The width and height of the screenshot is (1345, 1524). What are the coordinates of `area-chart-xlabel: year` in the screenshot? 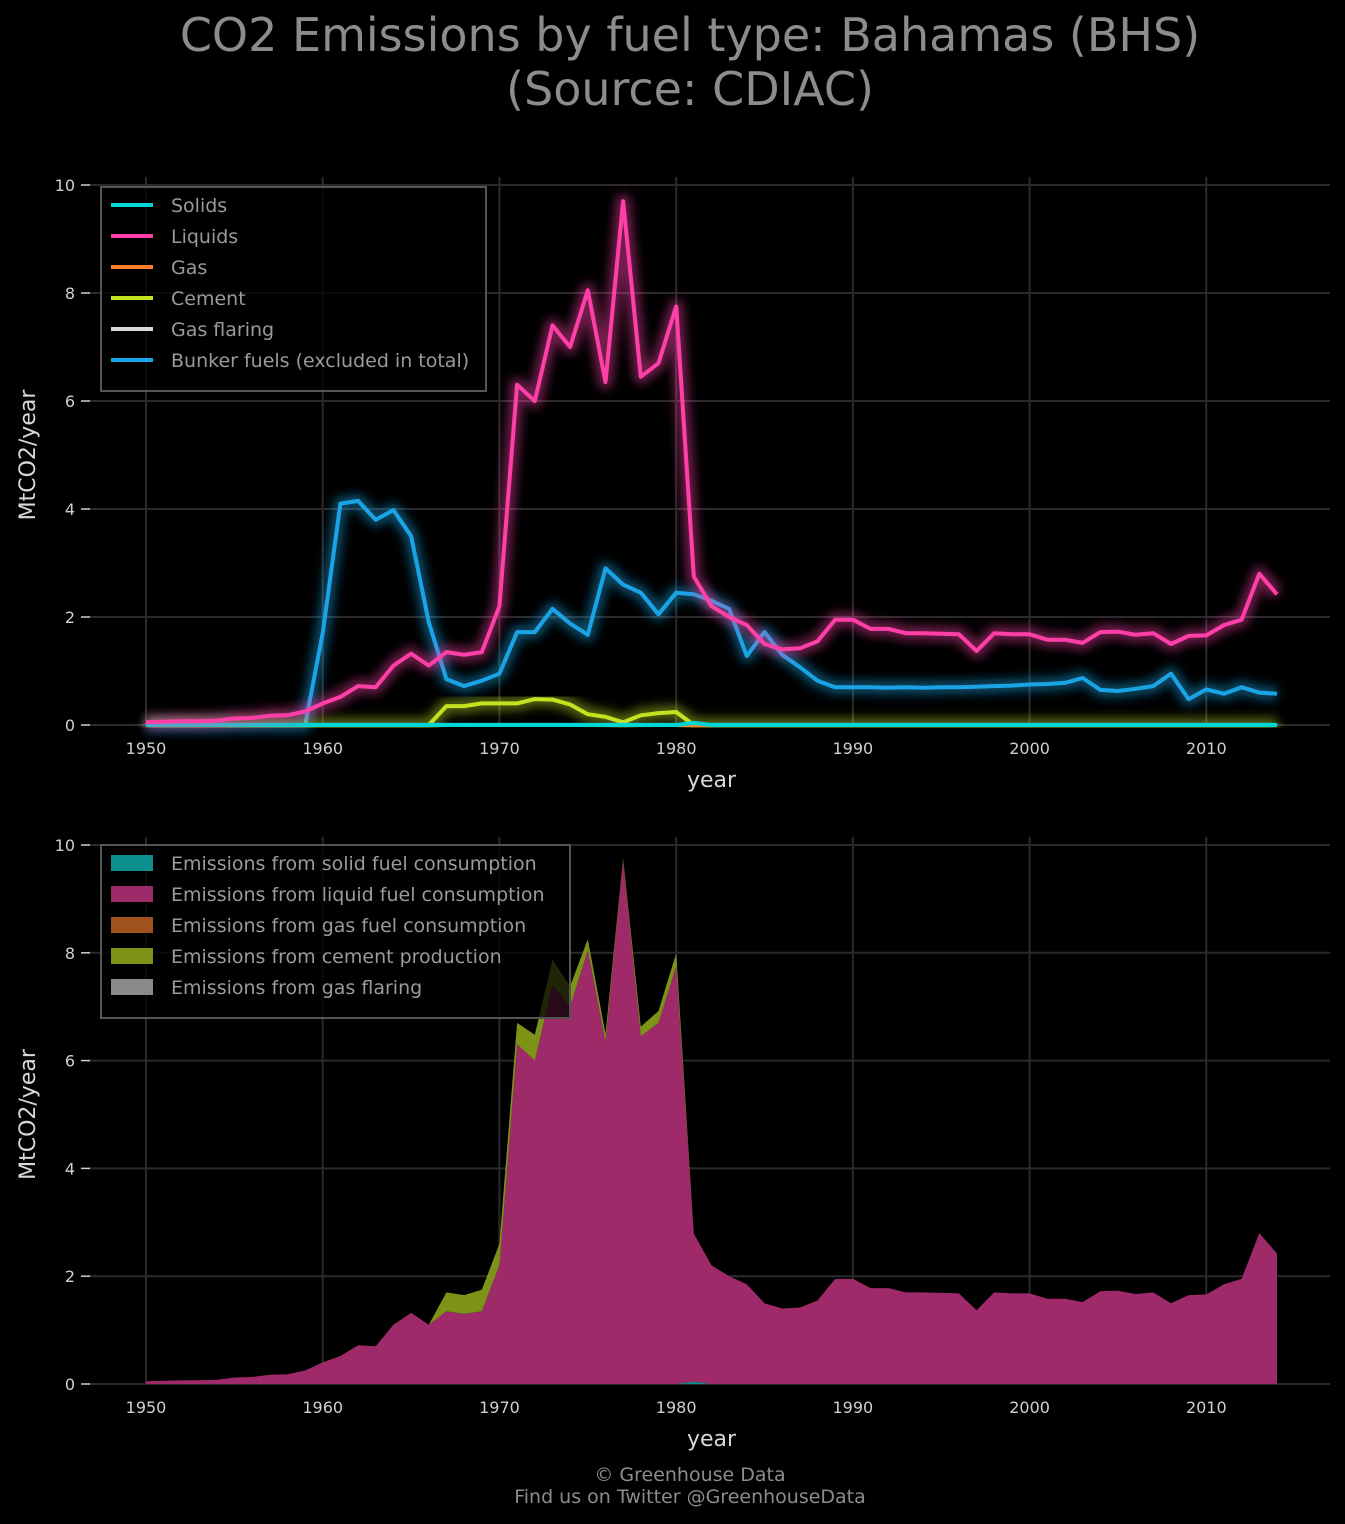 It's located at (712, 1439).